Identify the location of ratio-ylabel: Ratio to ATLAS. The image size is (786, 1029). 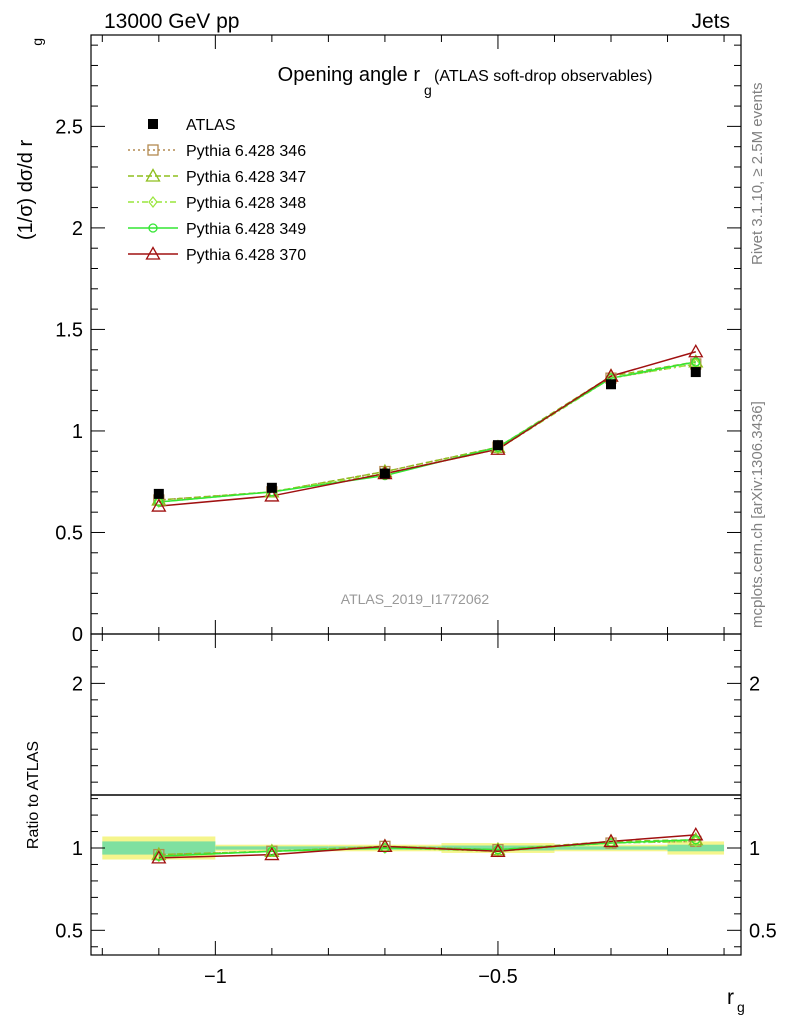
(33, 795).